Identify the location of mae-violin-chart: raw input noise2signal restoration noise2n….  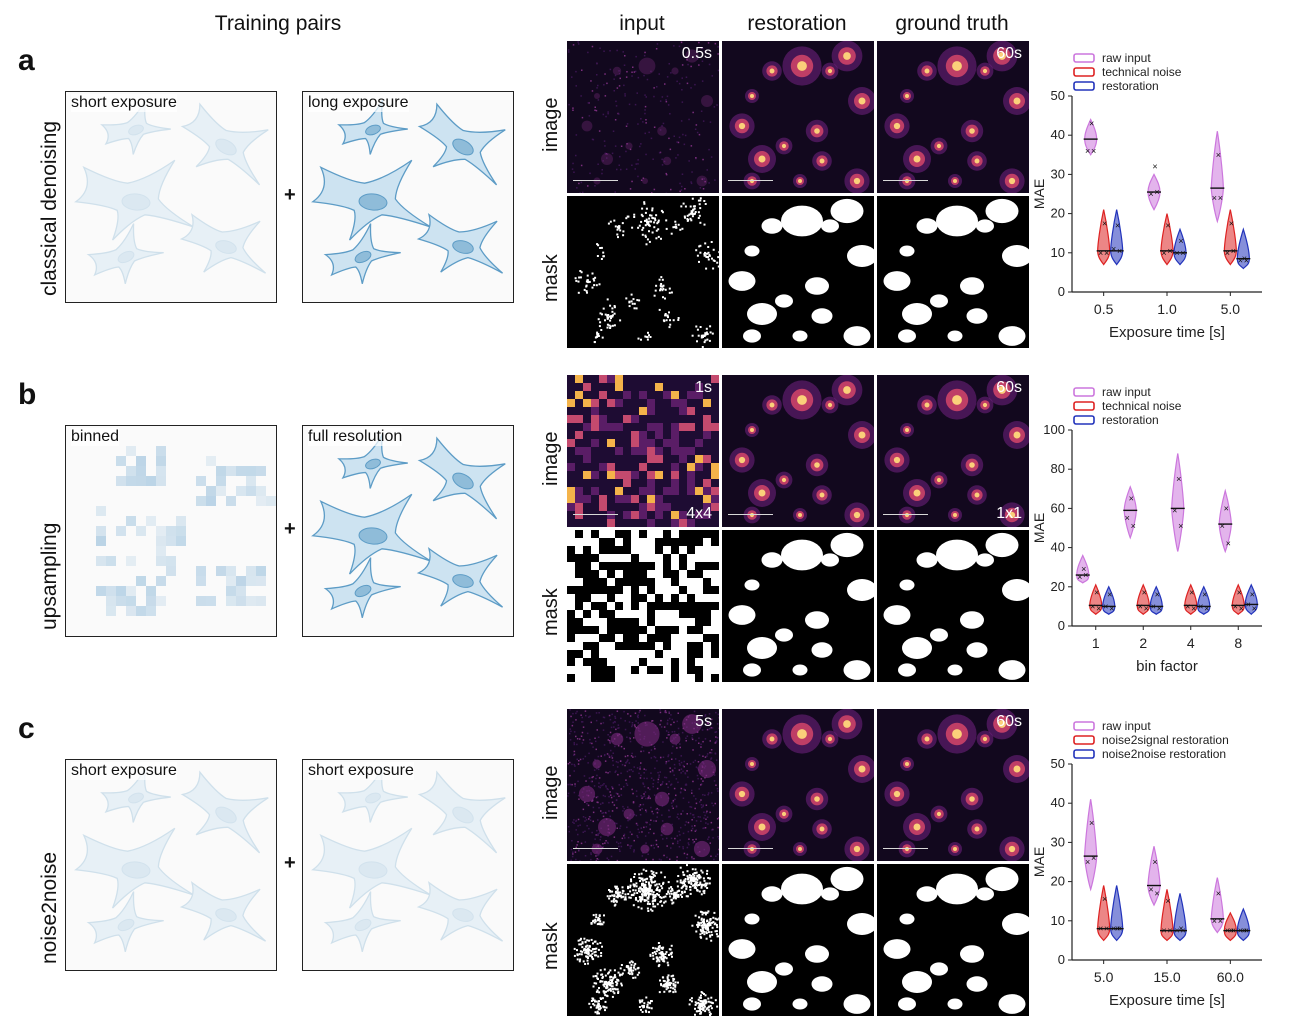
(1155, 864).